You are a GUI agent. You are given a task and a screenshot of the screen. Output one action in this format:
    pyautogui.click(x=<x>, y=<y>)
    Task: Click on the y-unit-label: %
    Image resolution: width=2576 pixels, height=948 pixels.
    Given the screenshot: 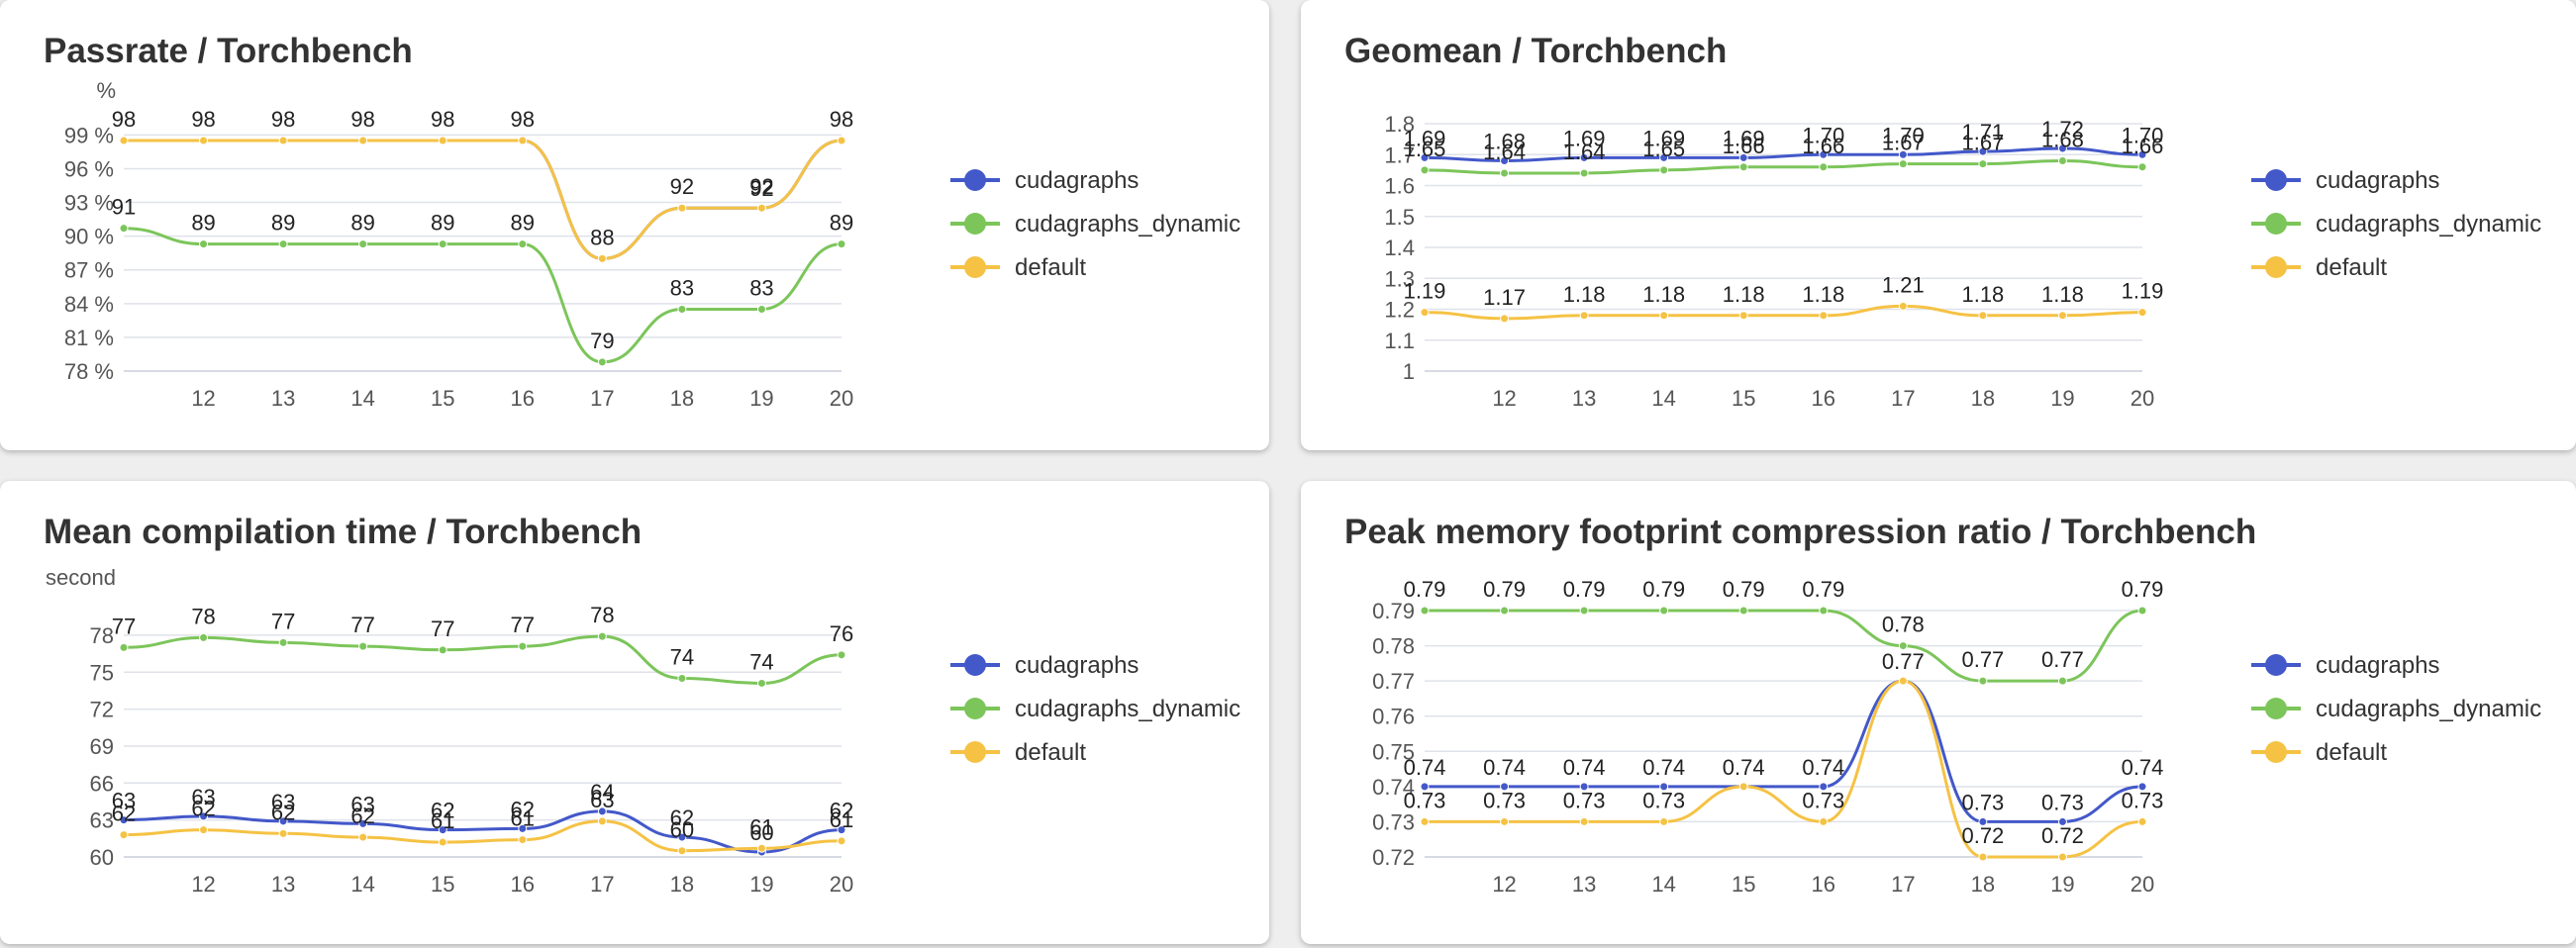 What is the action you would take?
    pyautogui.click(x=106, y=90)
    